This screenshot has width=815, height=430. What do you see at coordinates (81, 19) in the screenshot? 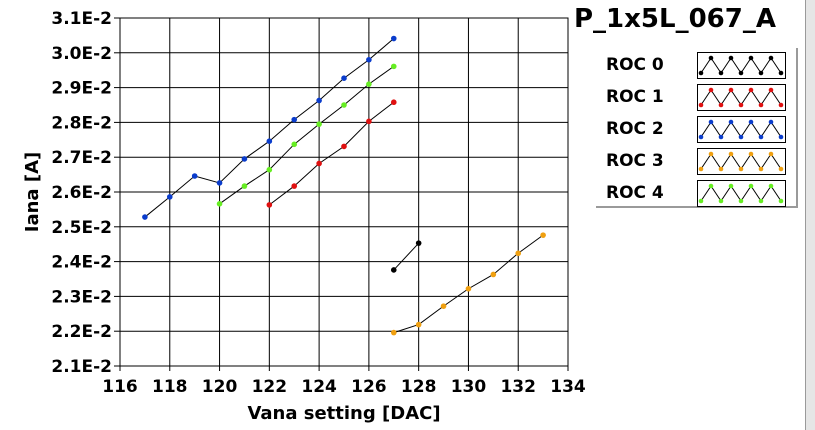
I see `y-tick-label: 3.1E-2` at bounding box center [81, 19].